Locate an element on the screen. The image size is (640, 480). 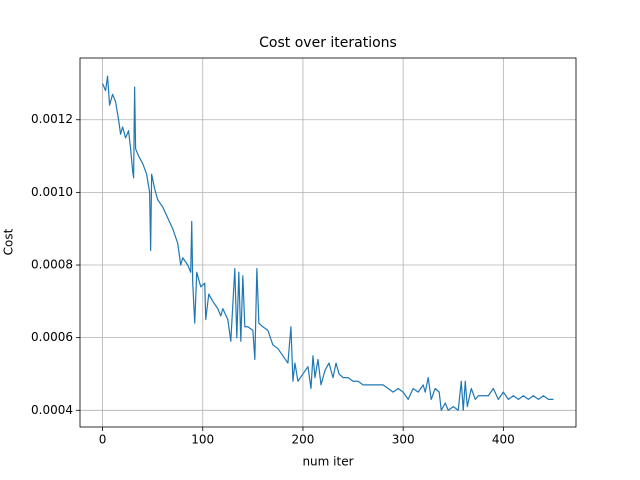
y-axis-label: Cost is located at coordinates (9, 241).